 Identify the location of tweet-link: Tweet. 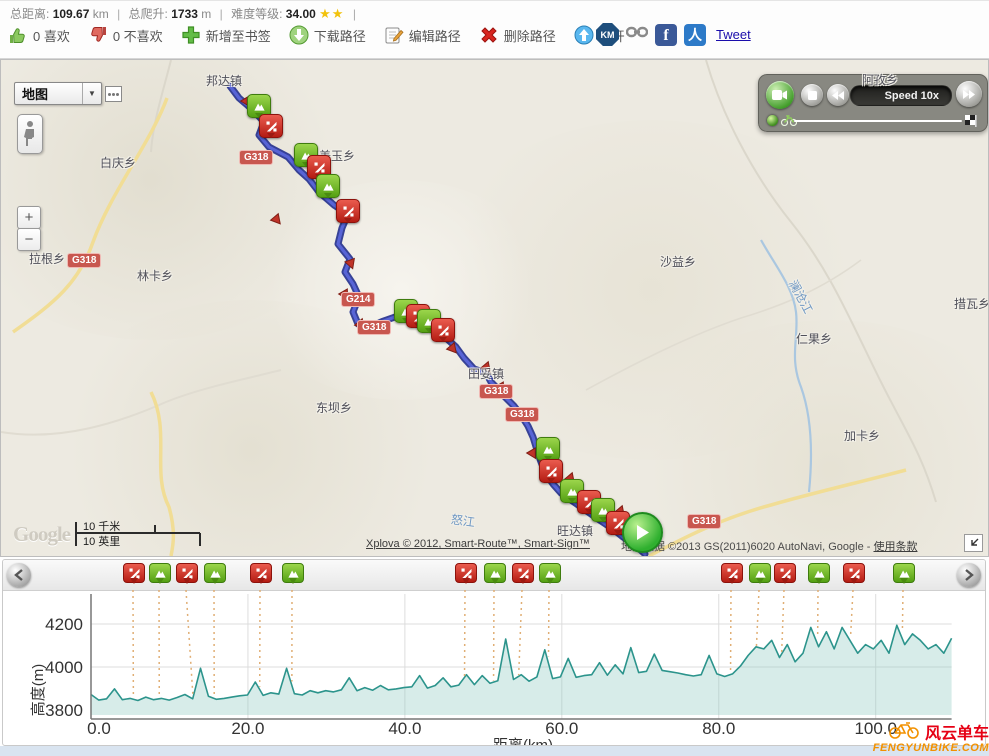
(733, 34).